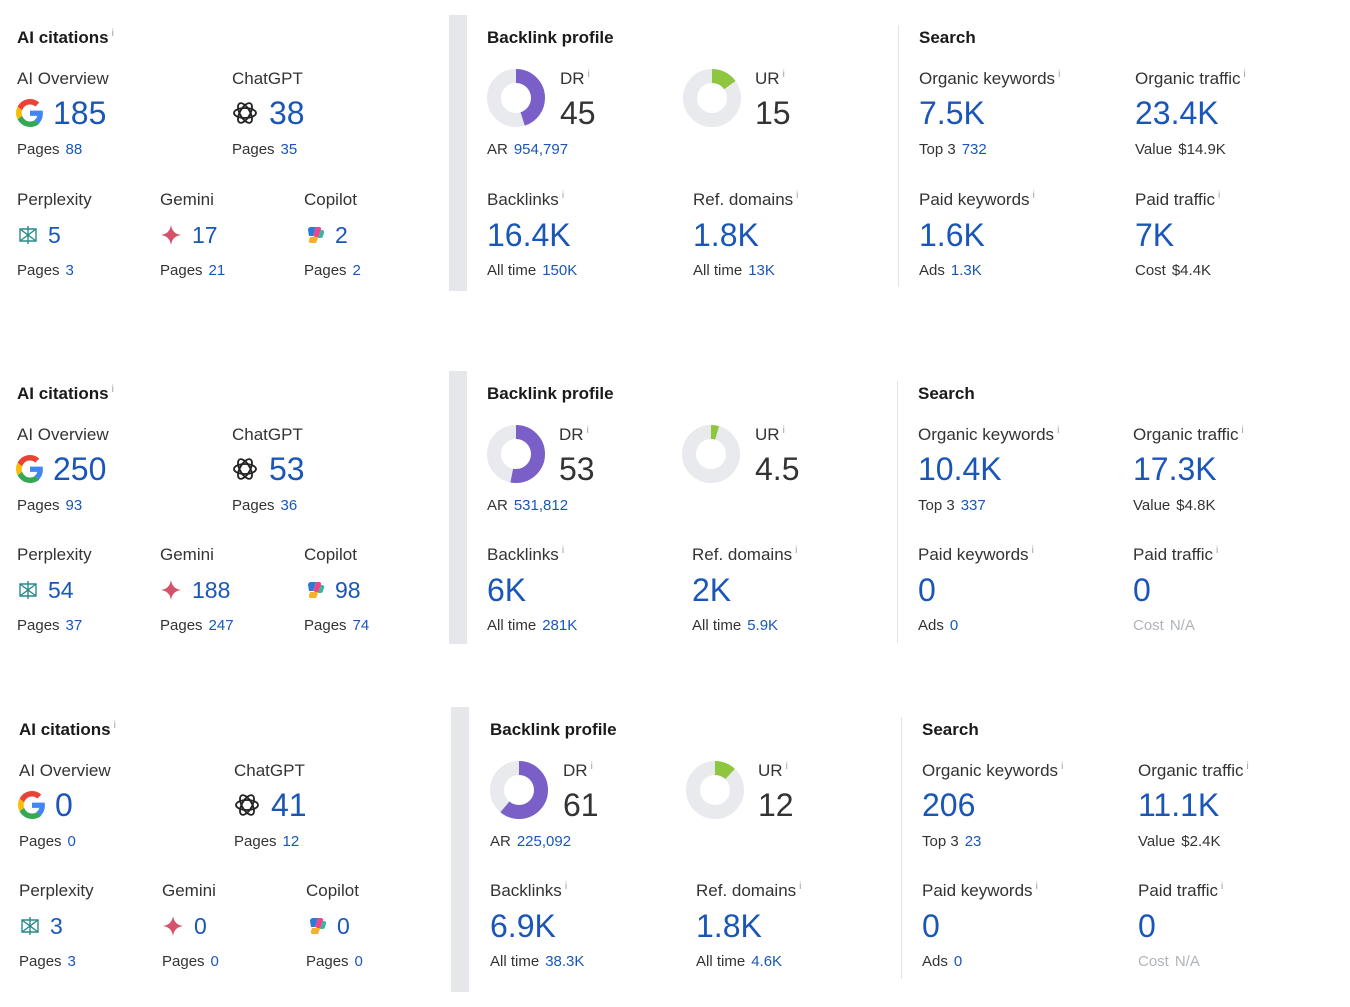  I want to click on gemini-pages-value: 0, so click(214, 961).